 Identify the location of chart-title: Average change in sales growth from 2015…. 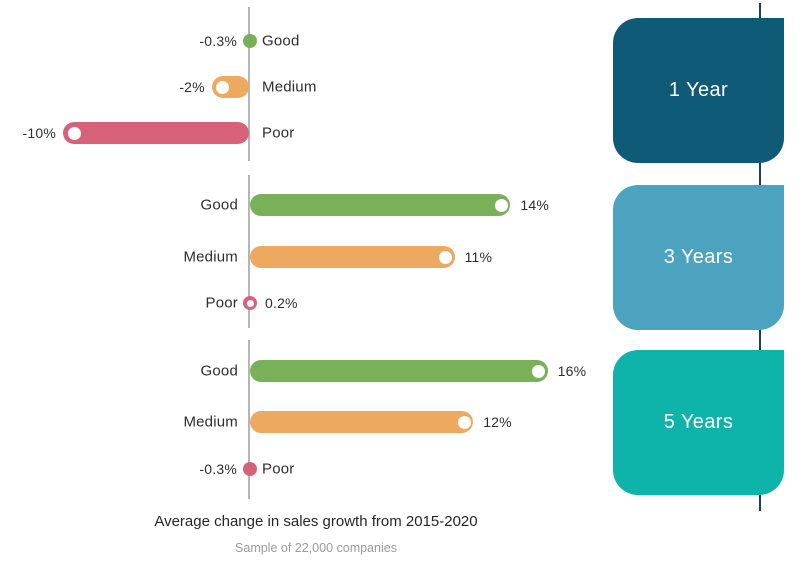
(316, 521).